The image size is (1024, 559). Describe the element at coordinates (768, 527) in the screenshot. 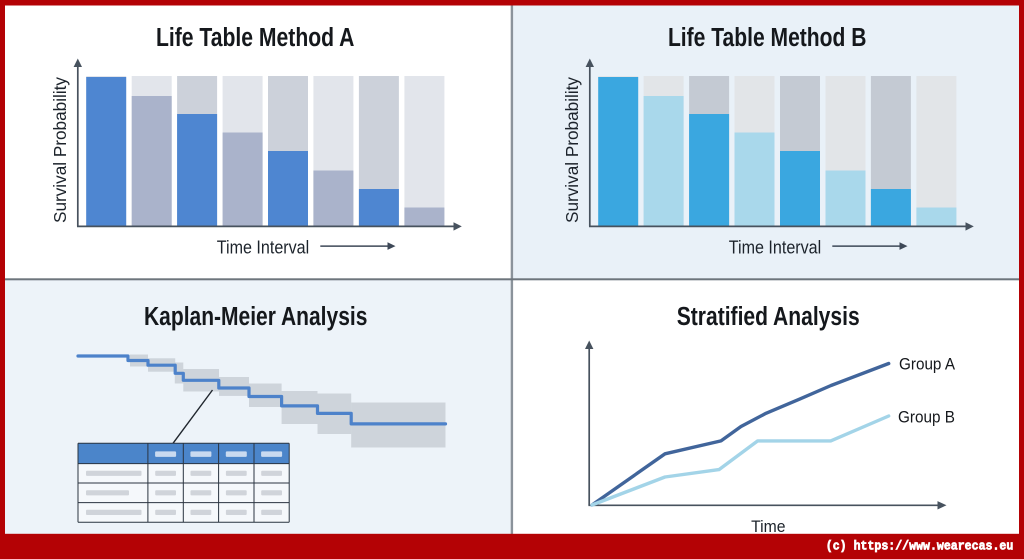

I see `svg-text: Time` at that location.